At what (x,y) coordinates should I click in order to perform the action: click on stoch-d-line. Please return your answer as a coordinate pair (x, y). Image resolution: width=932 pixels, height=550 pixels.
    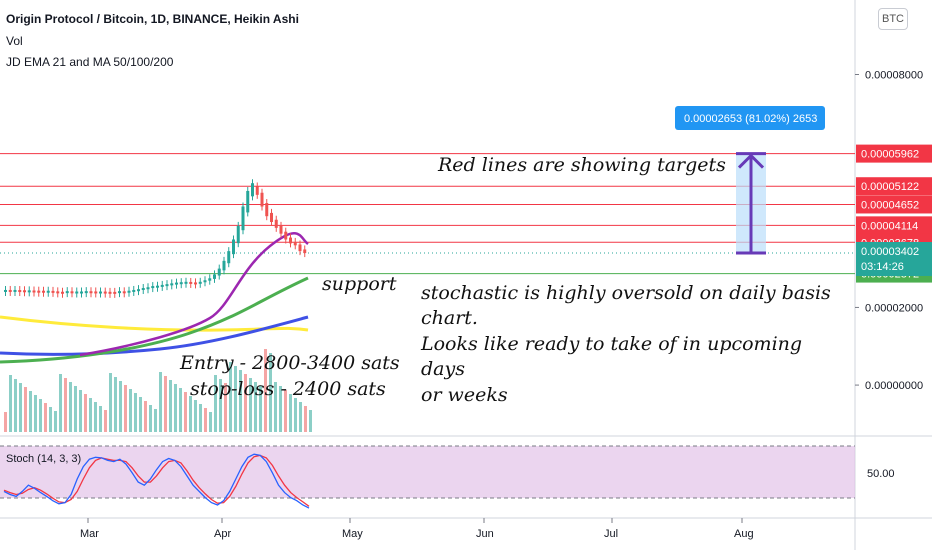
    Looking at the image, I should click on (156, 480).